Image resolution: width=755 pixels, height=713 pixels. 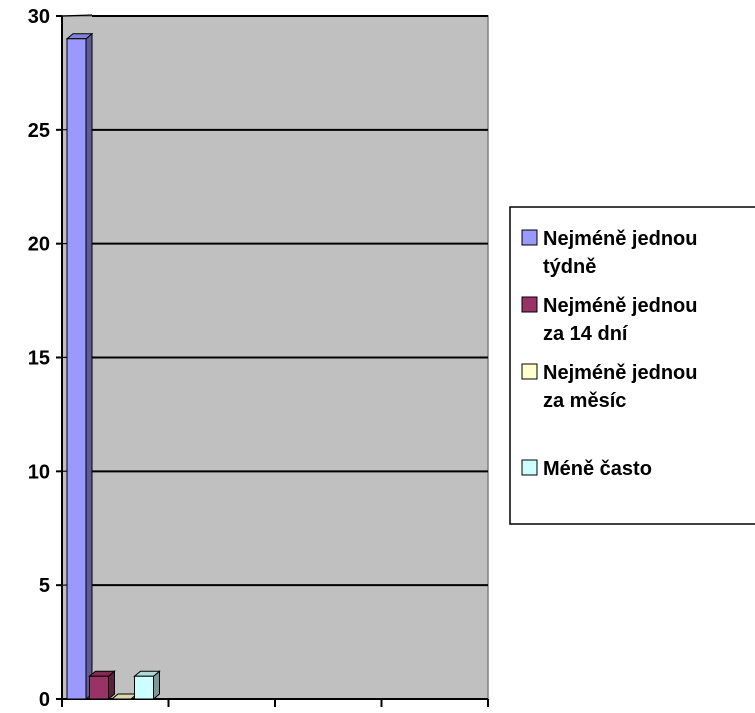 I want to click on y-tick-label: 25, so click(x=39, y=131).